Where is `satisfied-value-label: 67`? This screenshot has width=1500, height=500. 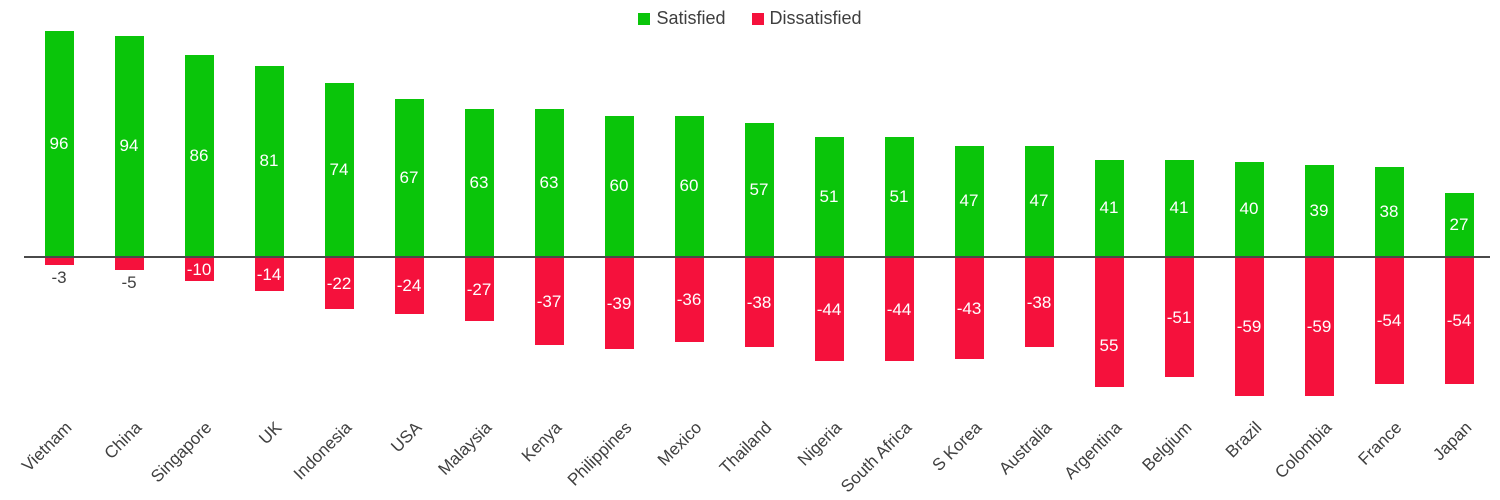 satisfied-value-label: 67 is located at coordinates (409, 177).